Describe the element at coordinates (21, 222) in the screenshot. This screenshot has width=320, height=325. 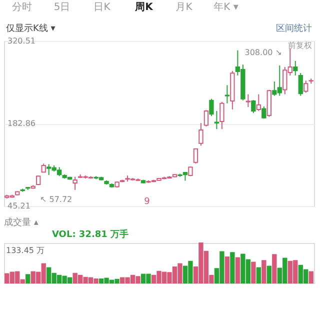
I see `chart-title: 成交量 ▴` at that location.